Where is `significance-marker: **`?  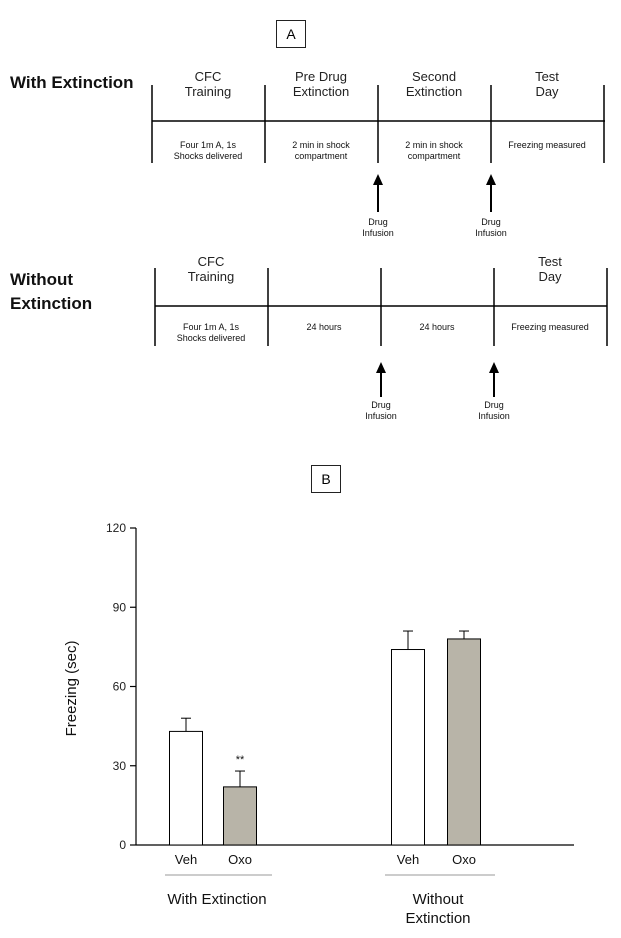
significance-marker: ** is located at coordinates (240, 760).